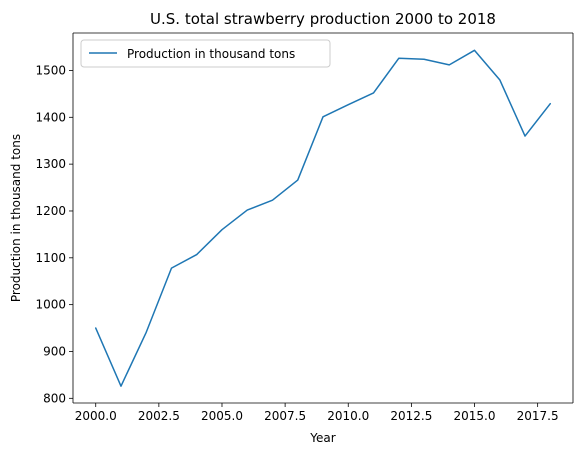 The width and height of the screenshot is (580, 455). Describe the element at coordinates (211, 54) in the screenshot. I see `legend-label: Production in thousand tons` at that location.